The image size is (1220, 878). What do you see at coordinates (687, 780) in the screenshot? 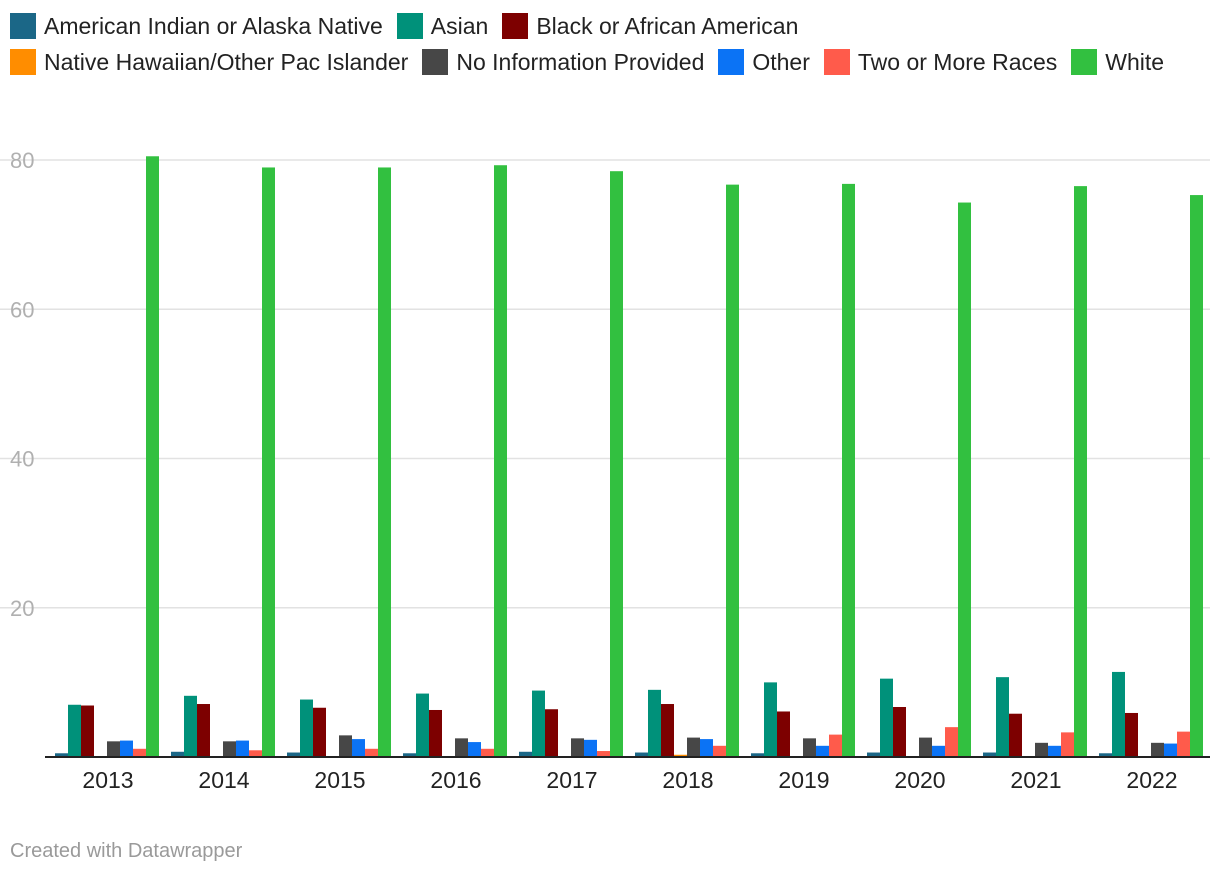
I see `x-tick-label: 2018` at bounding box center [687, 780].